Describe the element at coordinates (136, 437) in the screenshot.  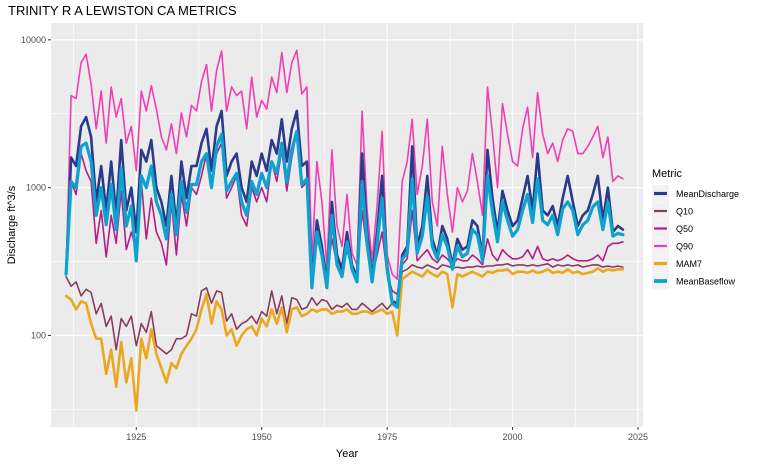
I see `x-tick-label: 1925` at that location.